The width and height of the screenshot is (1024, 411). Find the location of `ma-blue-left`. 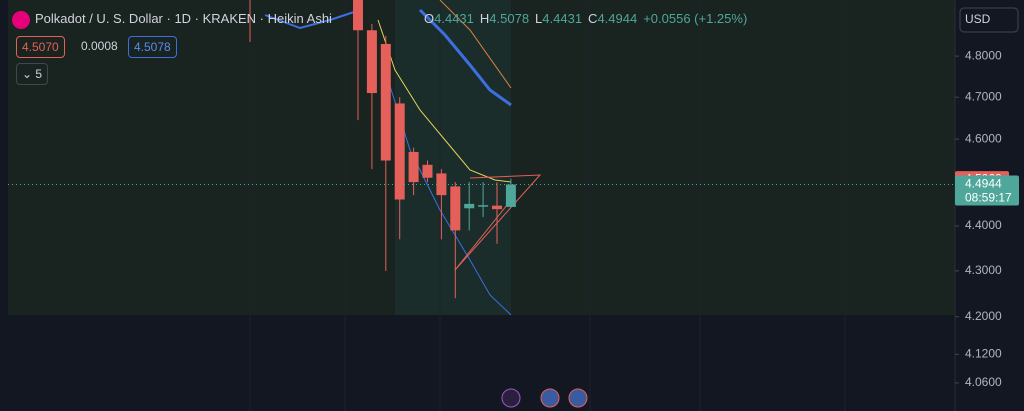

ma-blue-left is located at coordinates (312, 19).